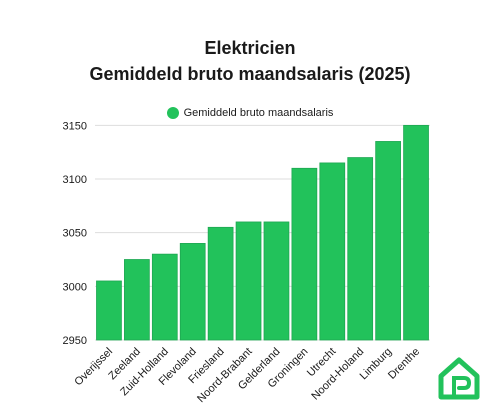  Describe the element at coordinates (172, 113) in the screenshot. I see `legend-swatch` at that location.